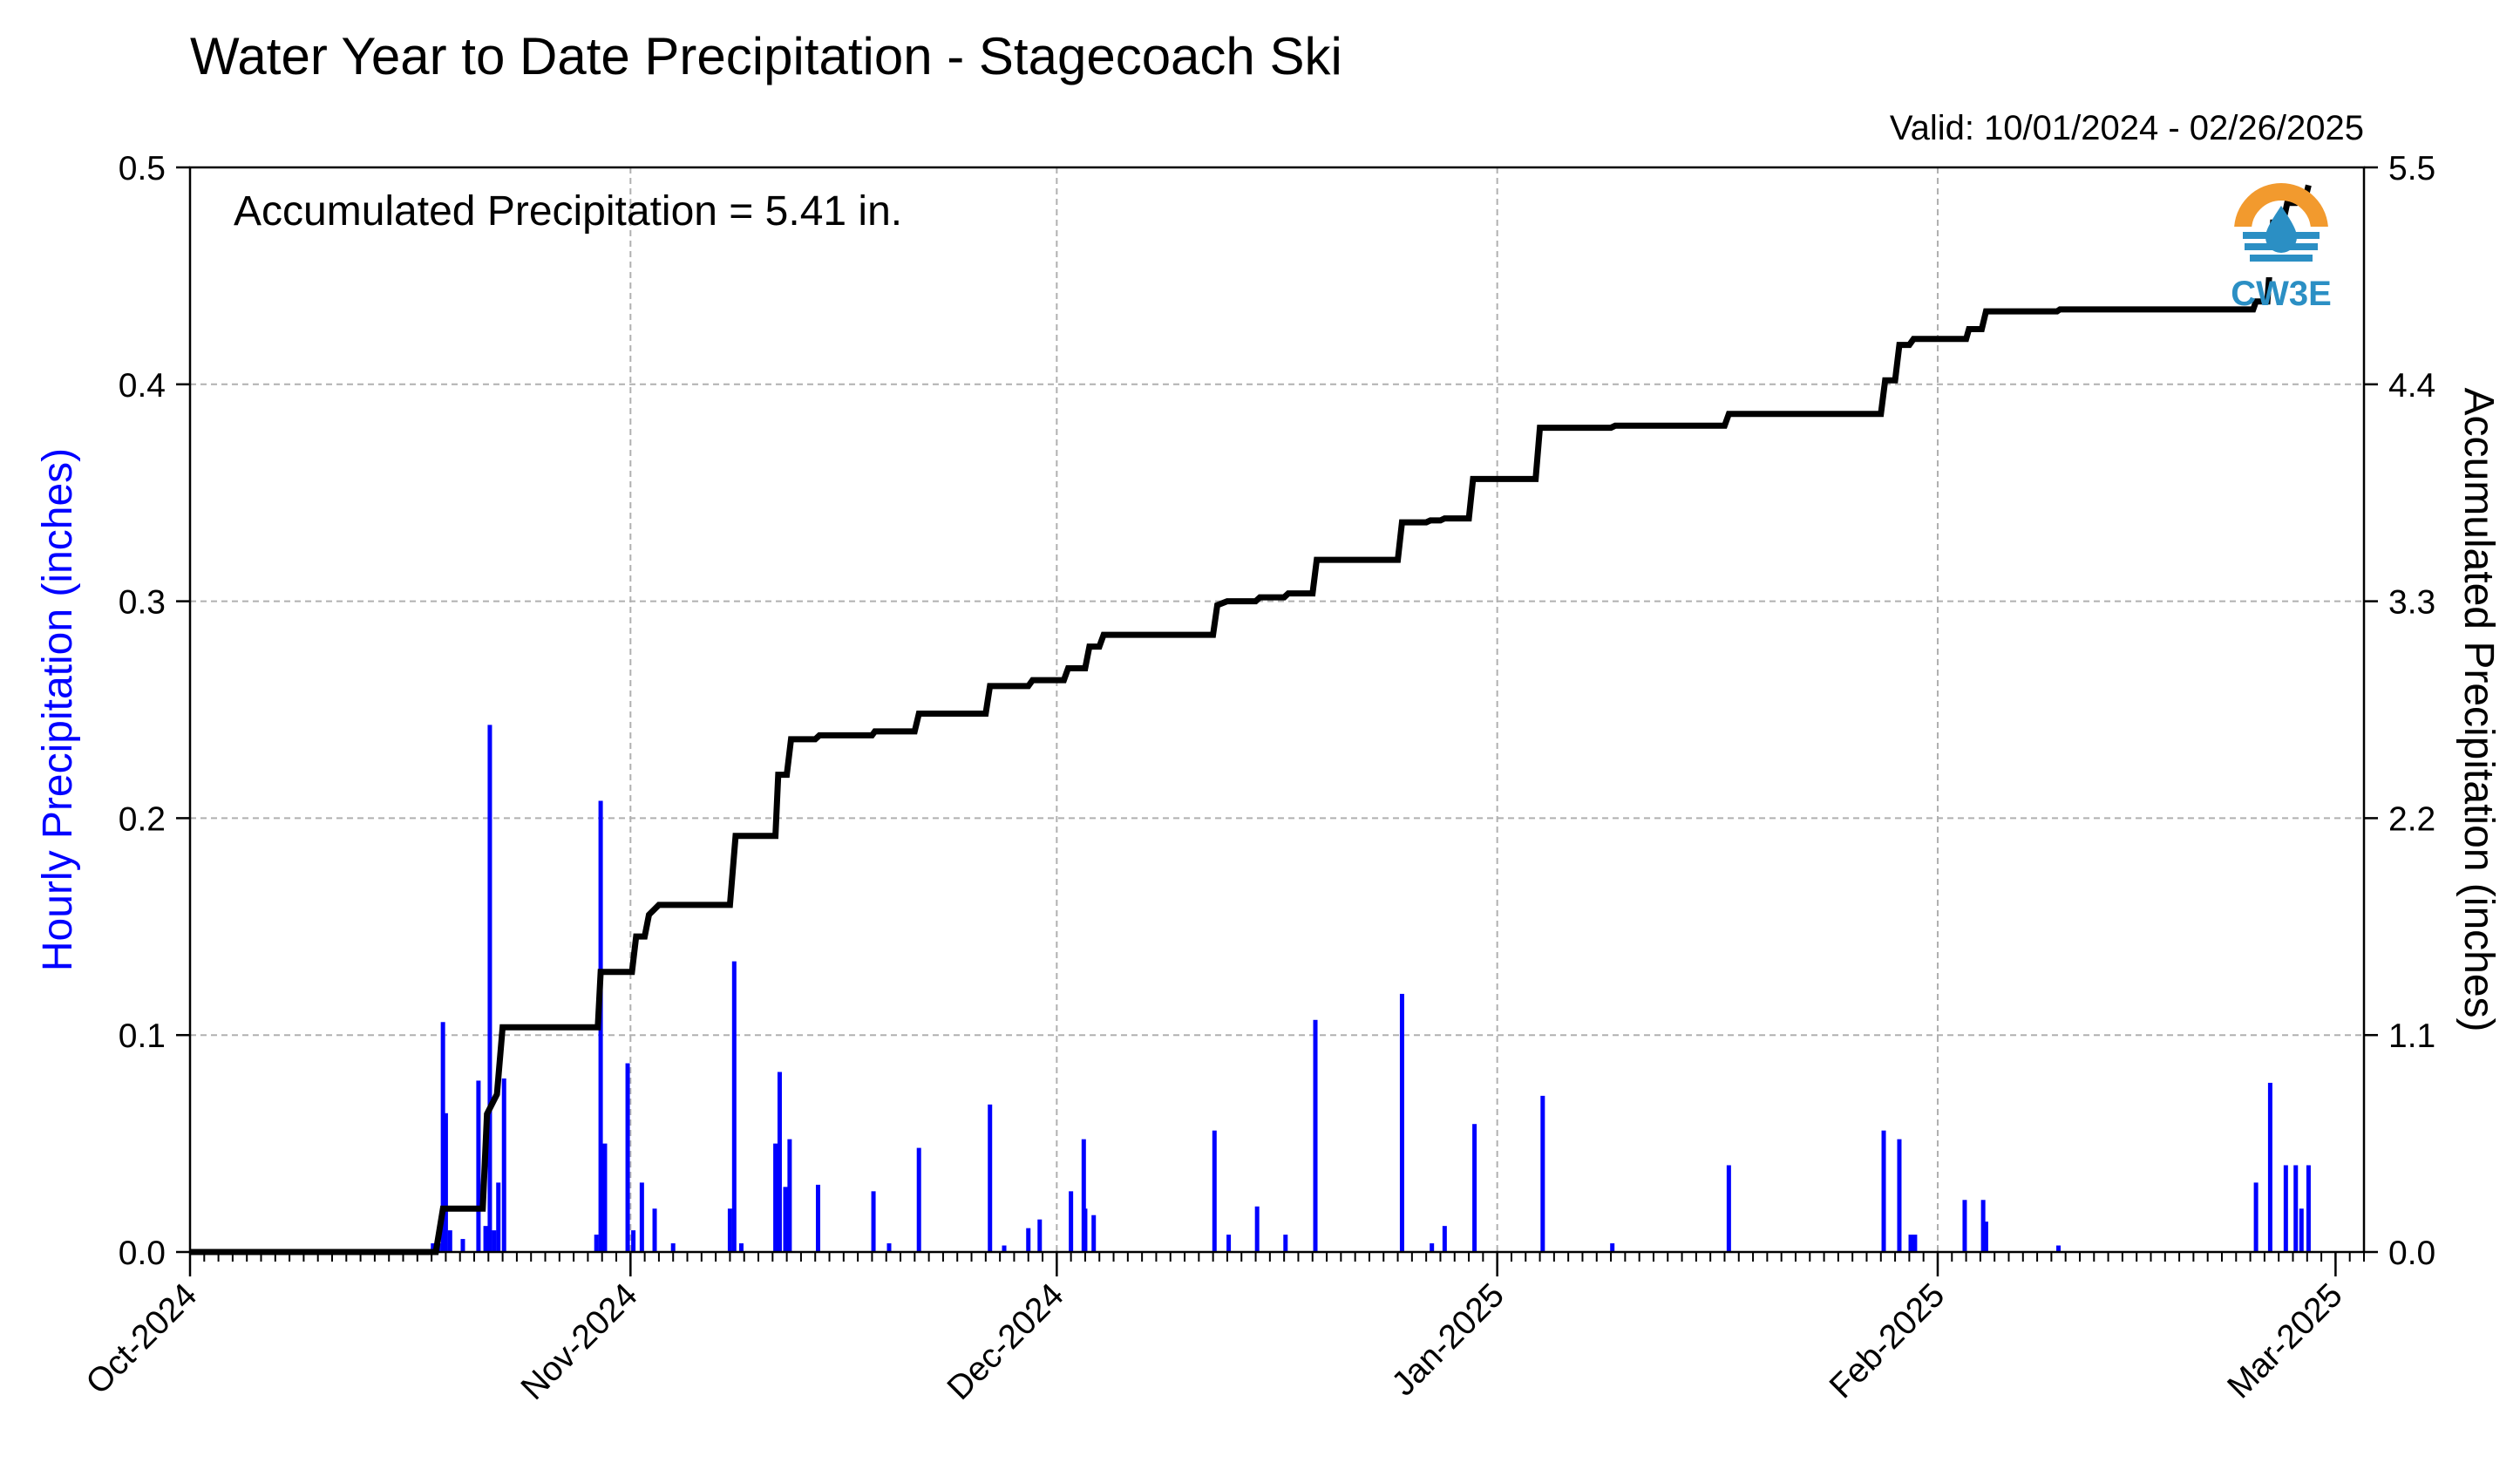 Image resolution: width=2520 pixels, height=1463 pixels. What do you see at coordinates (2281, 229) in the screenshot?
I see `logo-water-drop-icon` at bounding box center [2281, 229].